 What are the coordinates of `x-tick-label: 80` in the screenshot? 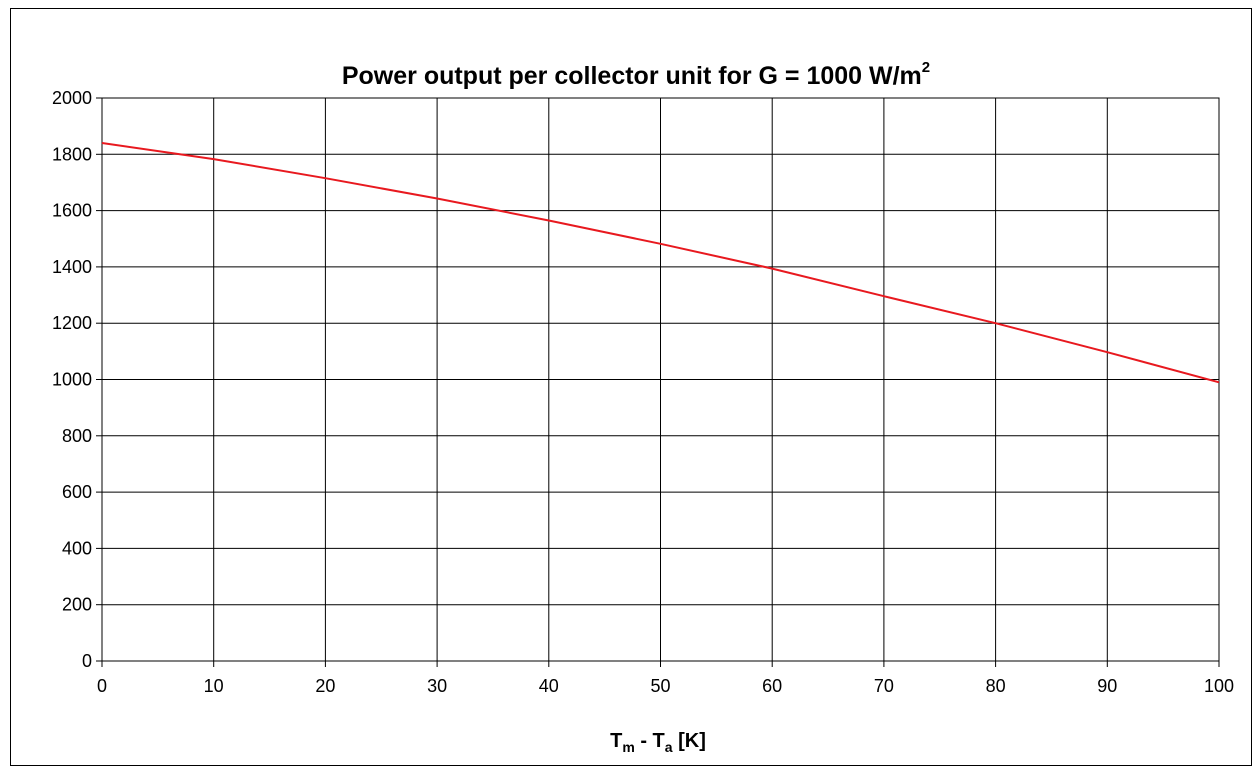 It's located at (996, 686).